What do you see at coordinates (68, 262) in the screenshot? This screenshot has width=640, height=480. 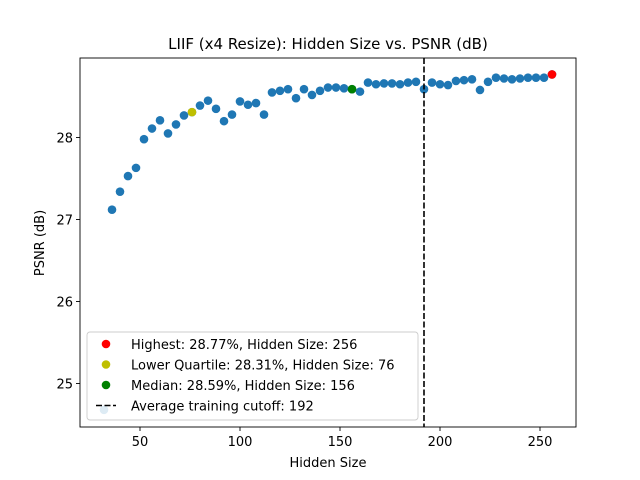 I see `y-axis: 25 26 27 28` at bounding box center [68, 262].